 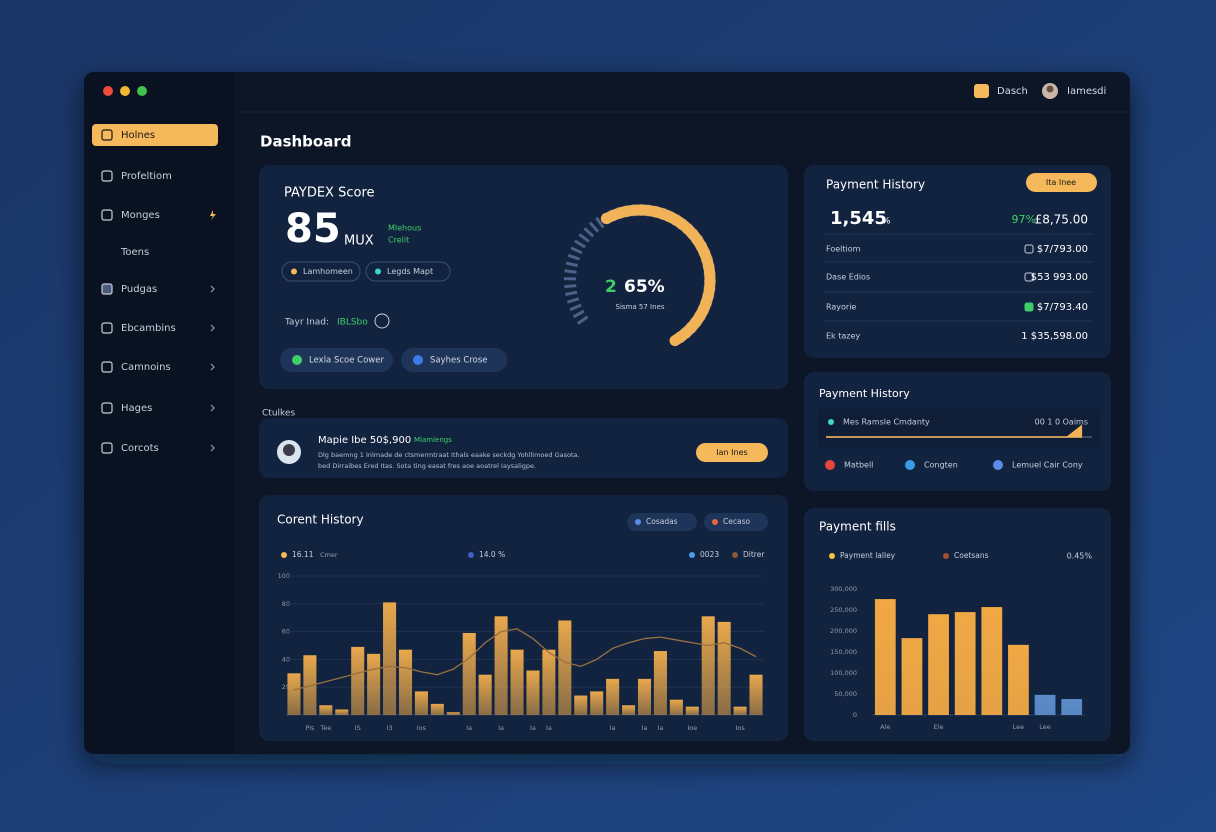 I want to click on filter-label: Cosadas, so click(x=662, y=521).